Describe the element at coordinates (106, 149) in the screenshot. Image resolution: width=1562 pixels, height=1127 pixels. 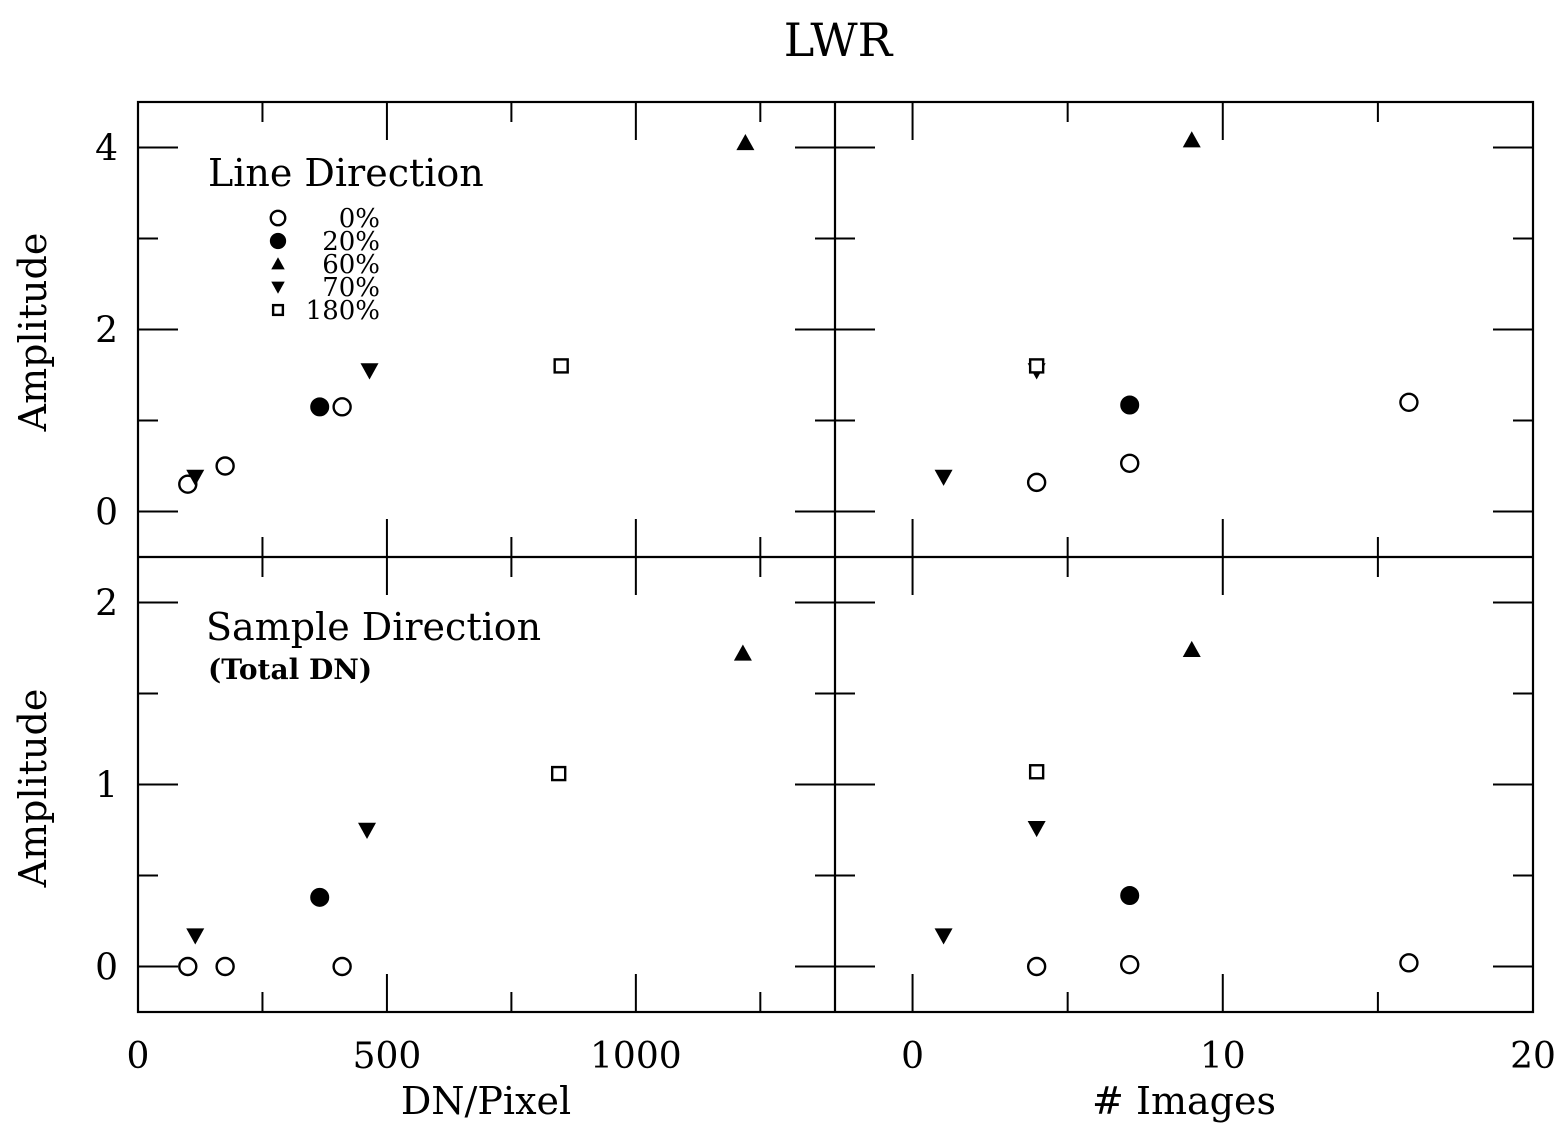
I see `top-left-y-tick-label: 4` at that location.